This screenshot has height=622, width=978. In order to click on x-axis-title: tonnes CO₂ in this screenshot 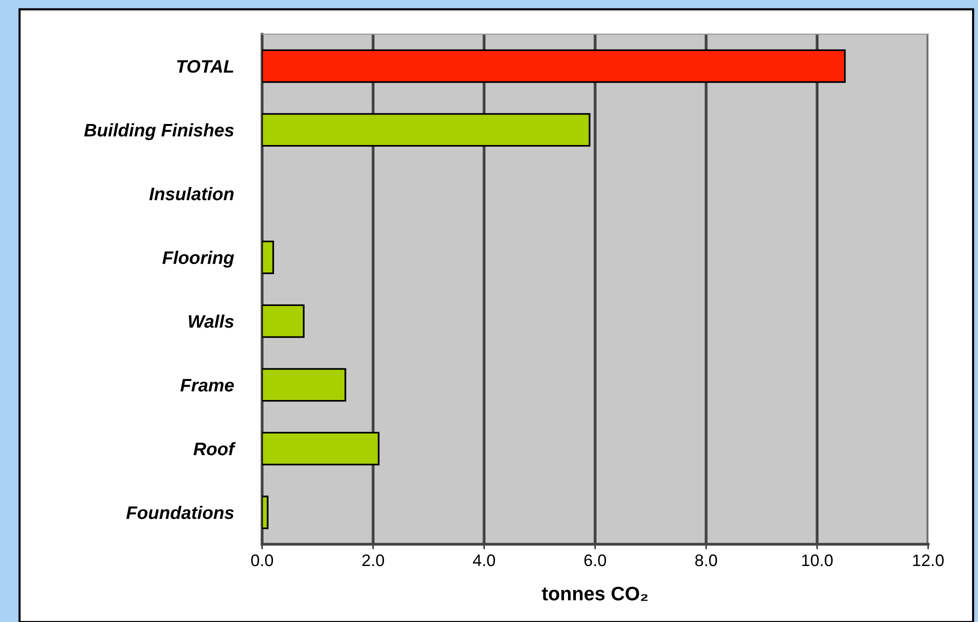, I will do `click(595, 593)`.